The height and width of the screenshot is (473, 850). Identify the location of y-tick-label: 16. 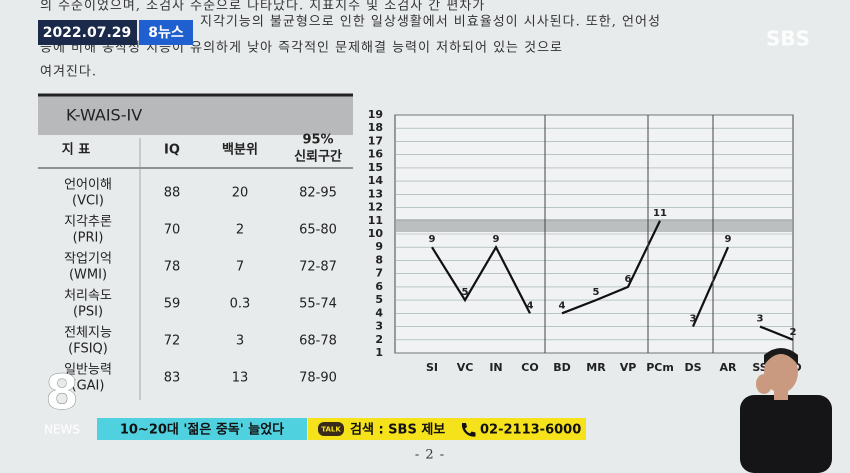
(376, 154).